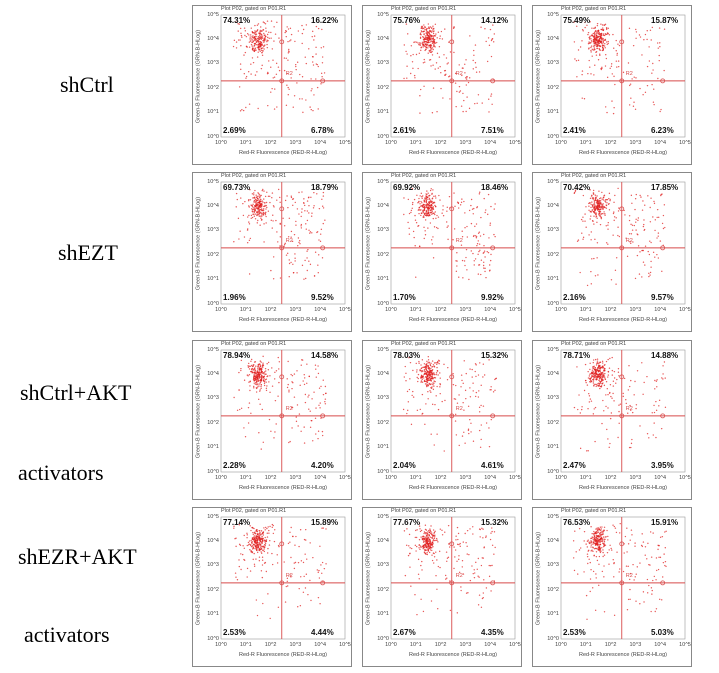 The height and width of the screenshot is (673, 719). What do you see at coordinates (685, 143) in the screenshot?
I see `x-tick-label: 10^5` at bounding box center [685, 143].